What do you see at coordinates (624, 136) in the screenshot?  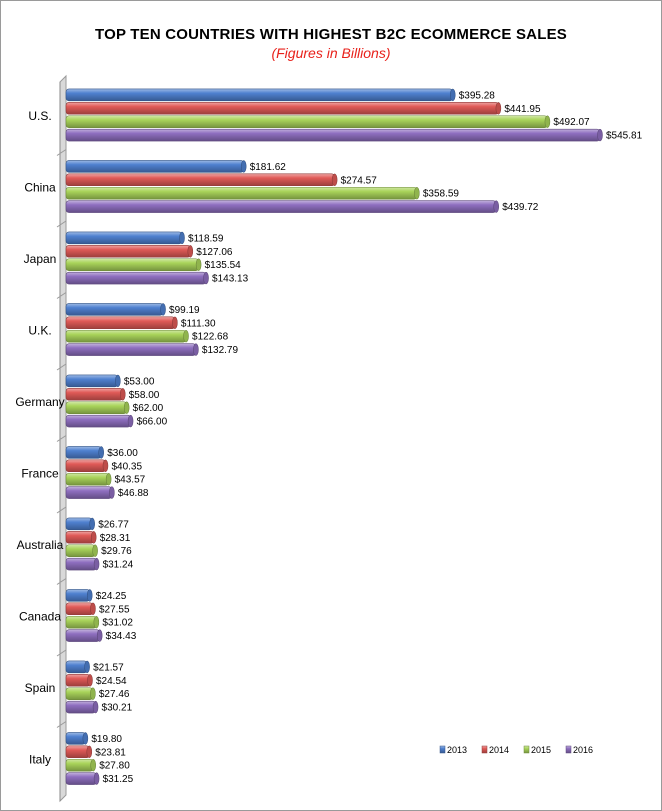 I see `data-label: $545.81` at bounding box center [624, 136].